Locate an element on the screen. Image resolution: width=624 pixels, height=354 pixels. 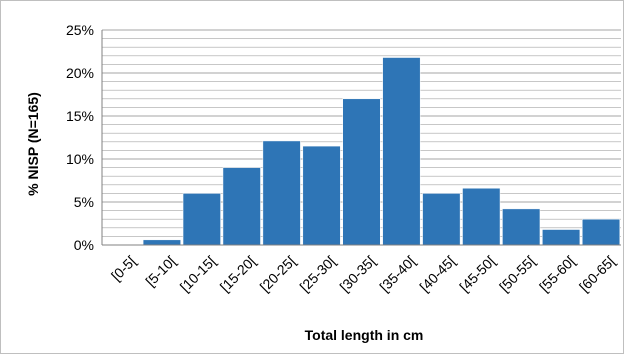
x-tick-label: [30-35[ is located at coordinates (357, 274).